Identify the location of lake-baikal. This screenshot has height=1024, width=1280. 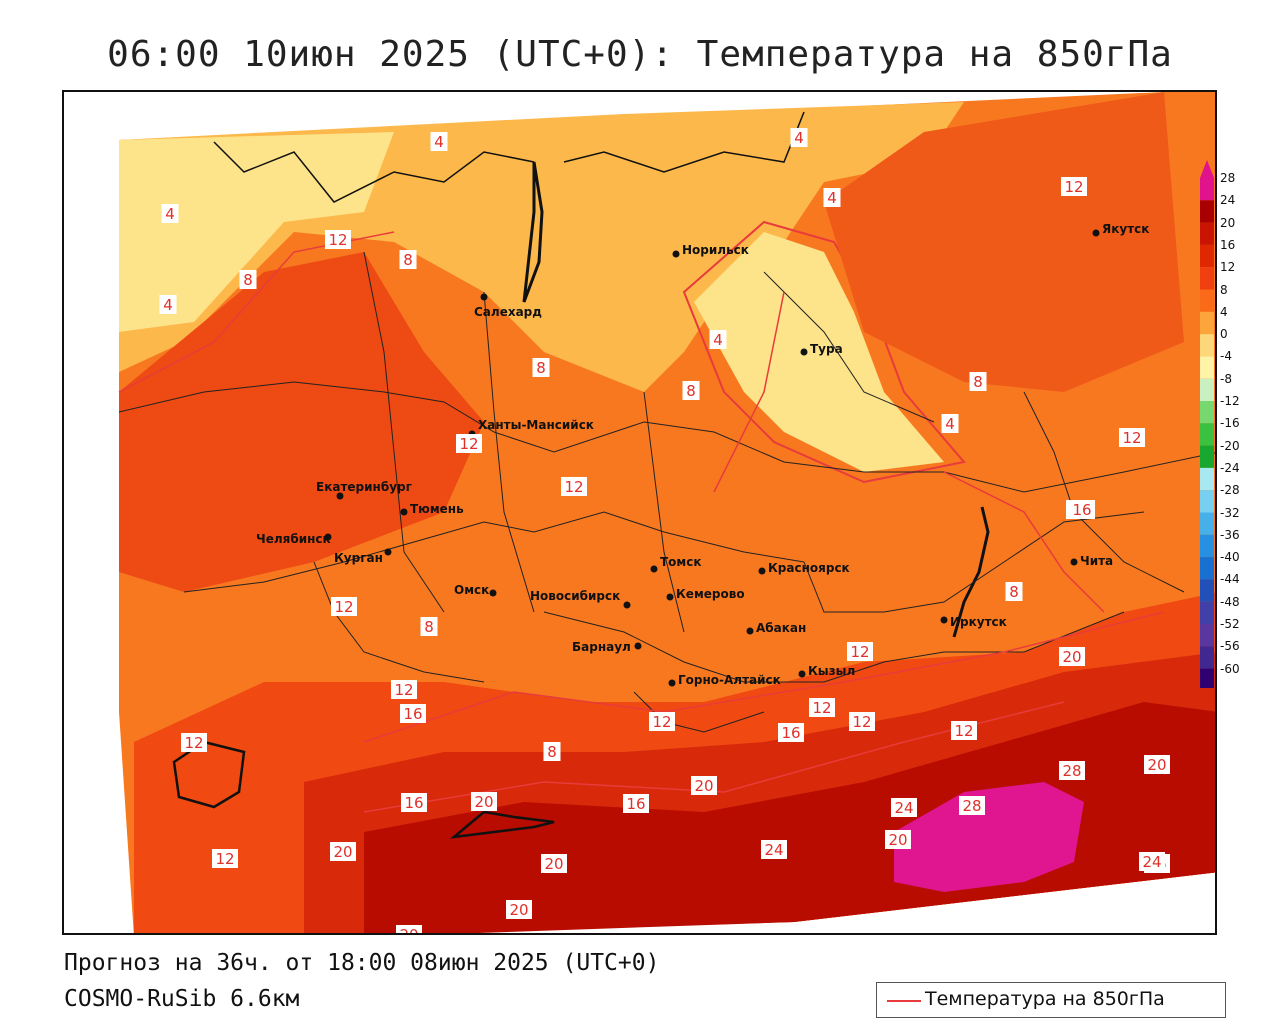
(971, 572).